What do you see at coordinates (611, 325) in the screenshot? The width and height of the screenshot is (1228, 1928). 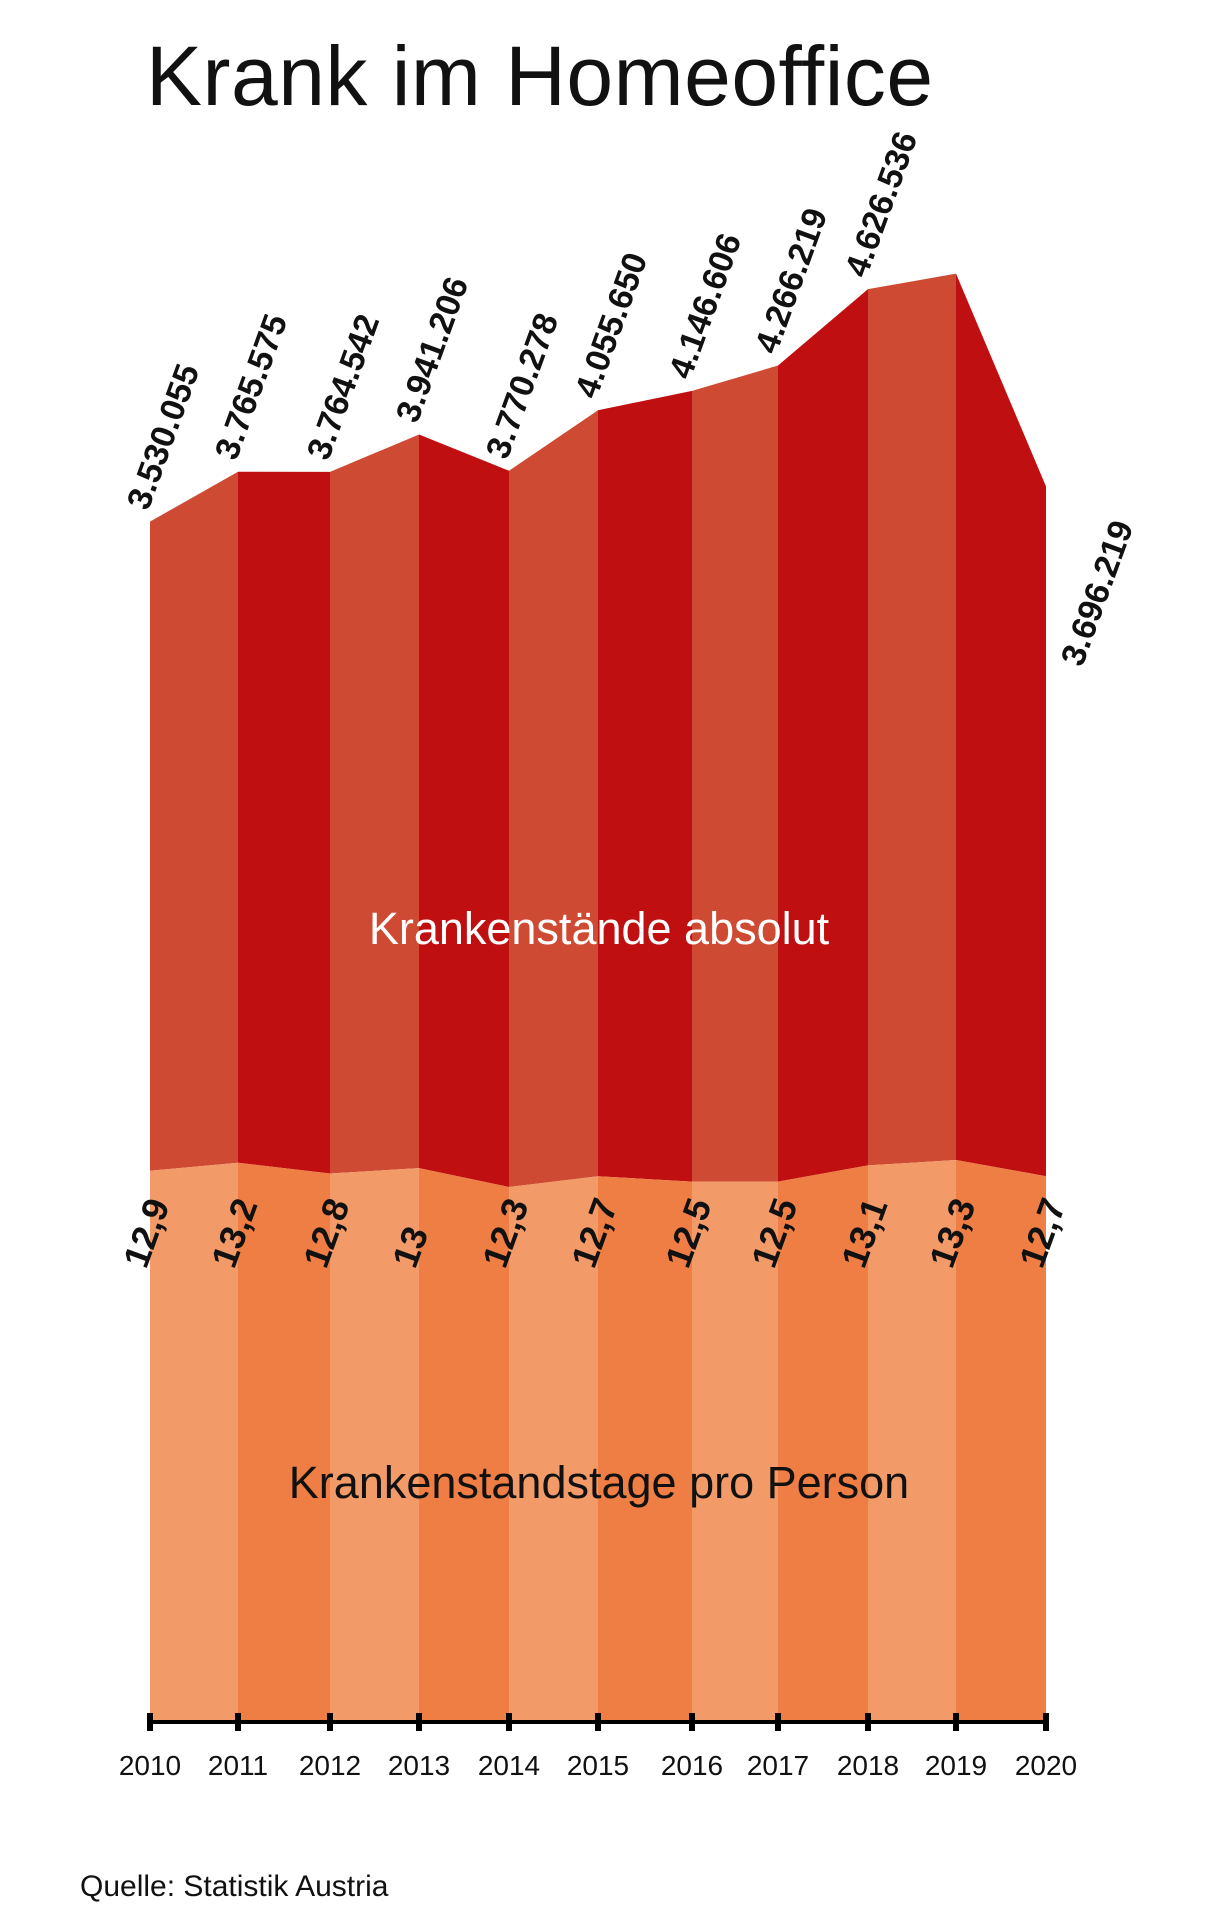 I see `value-label-absolute-2015: 4.055.650` at bounding box center [611, 325].